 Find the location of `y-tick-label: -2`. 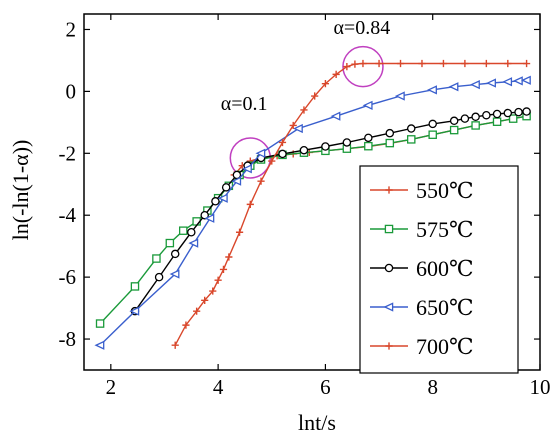

y-tick-label: -2 is located at coordinates (68, 153).